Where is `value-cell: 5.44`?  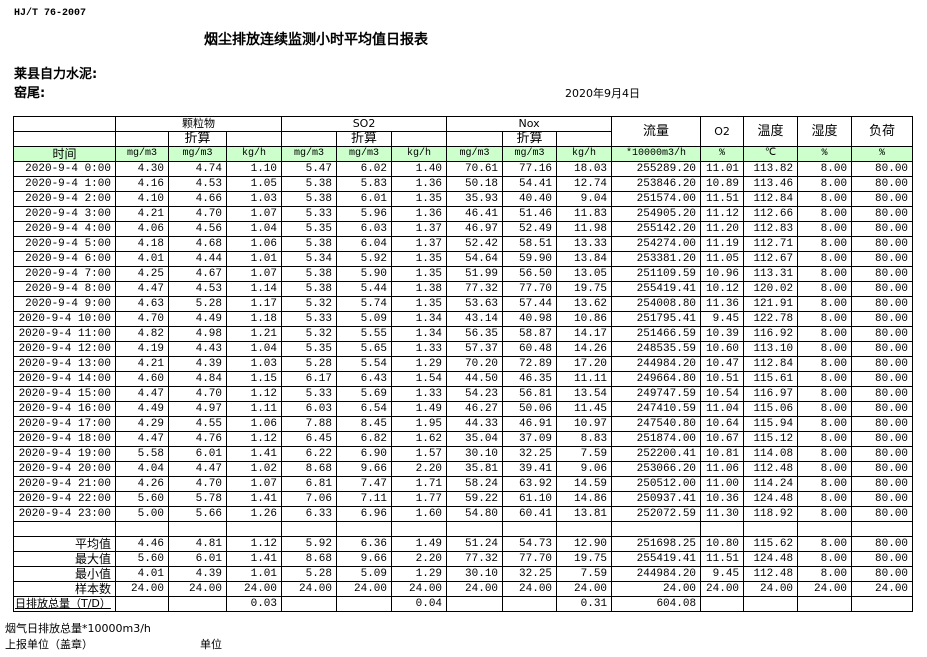
value-cell: 5.44 is located at coordinates (364, 289).